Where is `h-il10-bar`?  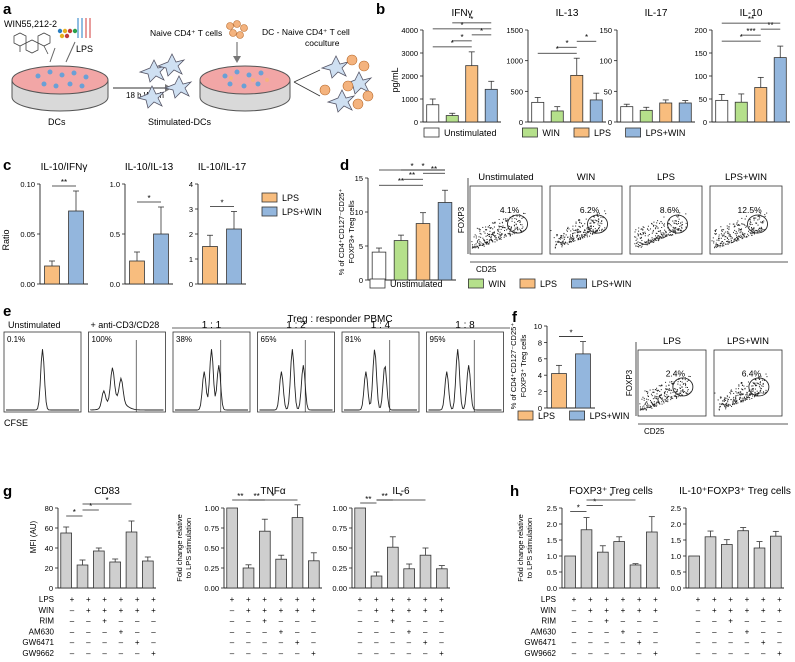
h-il10-bar is located at coordinates (710, 562).